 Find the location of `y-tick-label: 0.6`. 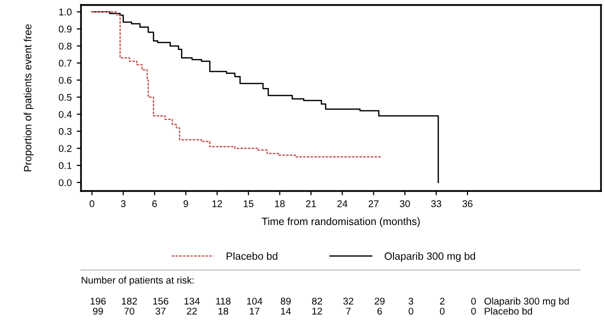

y-tick-label: 0.6 is located at coordinates (65, 80).